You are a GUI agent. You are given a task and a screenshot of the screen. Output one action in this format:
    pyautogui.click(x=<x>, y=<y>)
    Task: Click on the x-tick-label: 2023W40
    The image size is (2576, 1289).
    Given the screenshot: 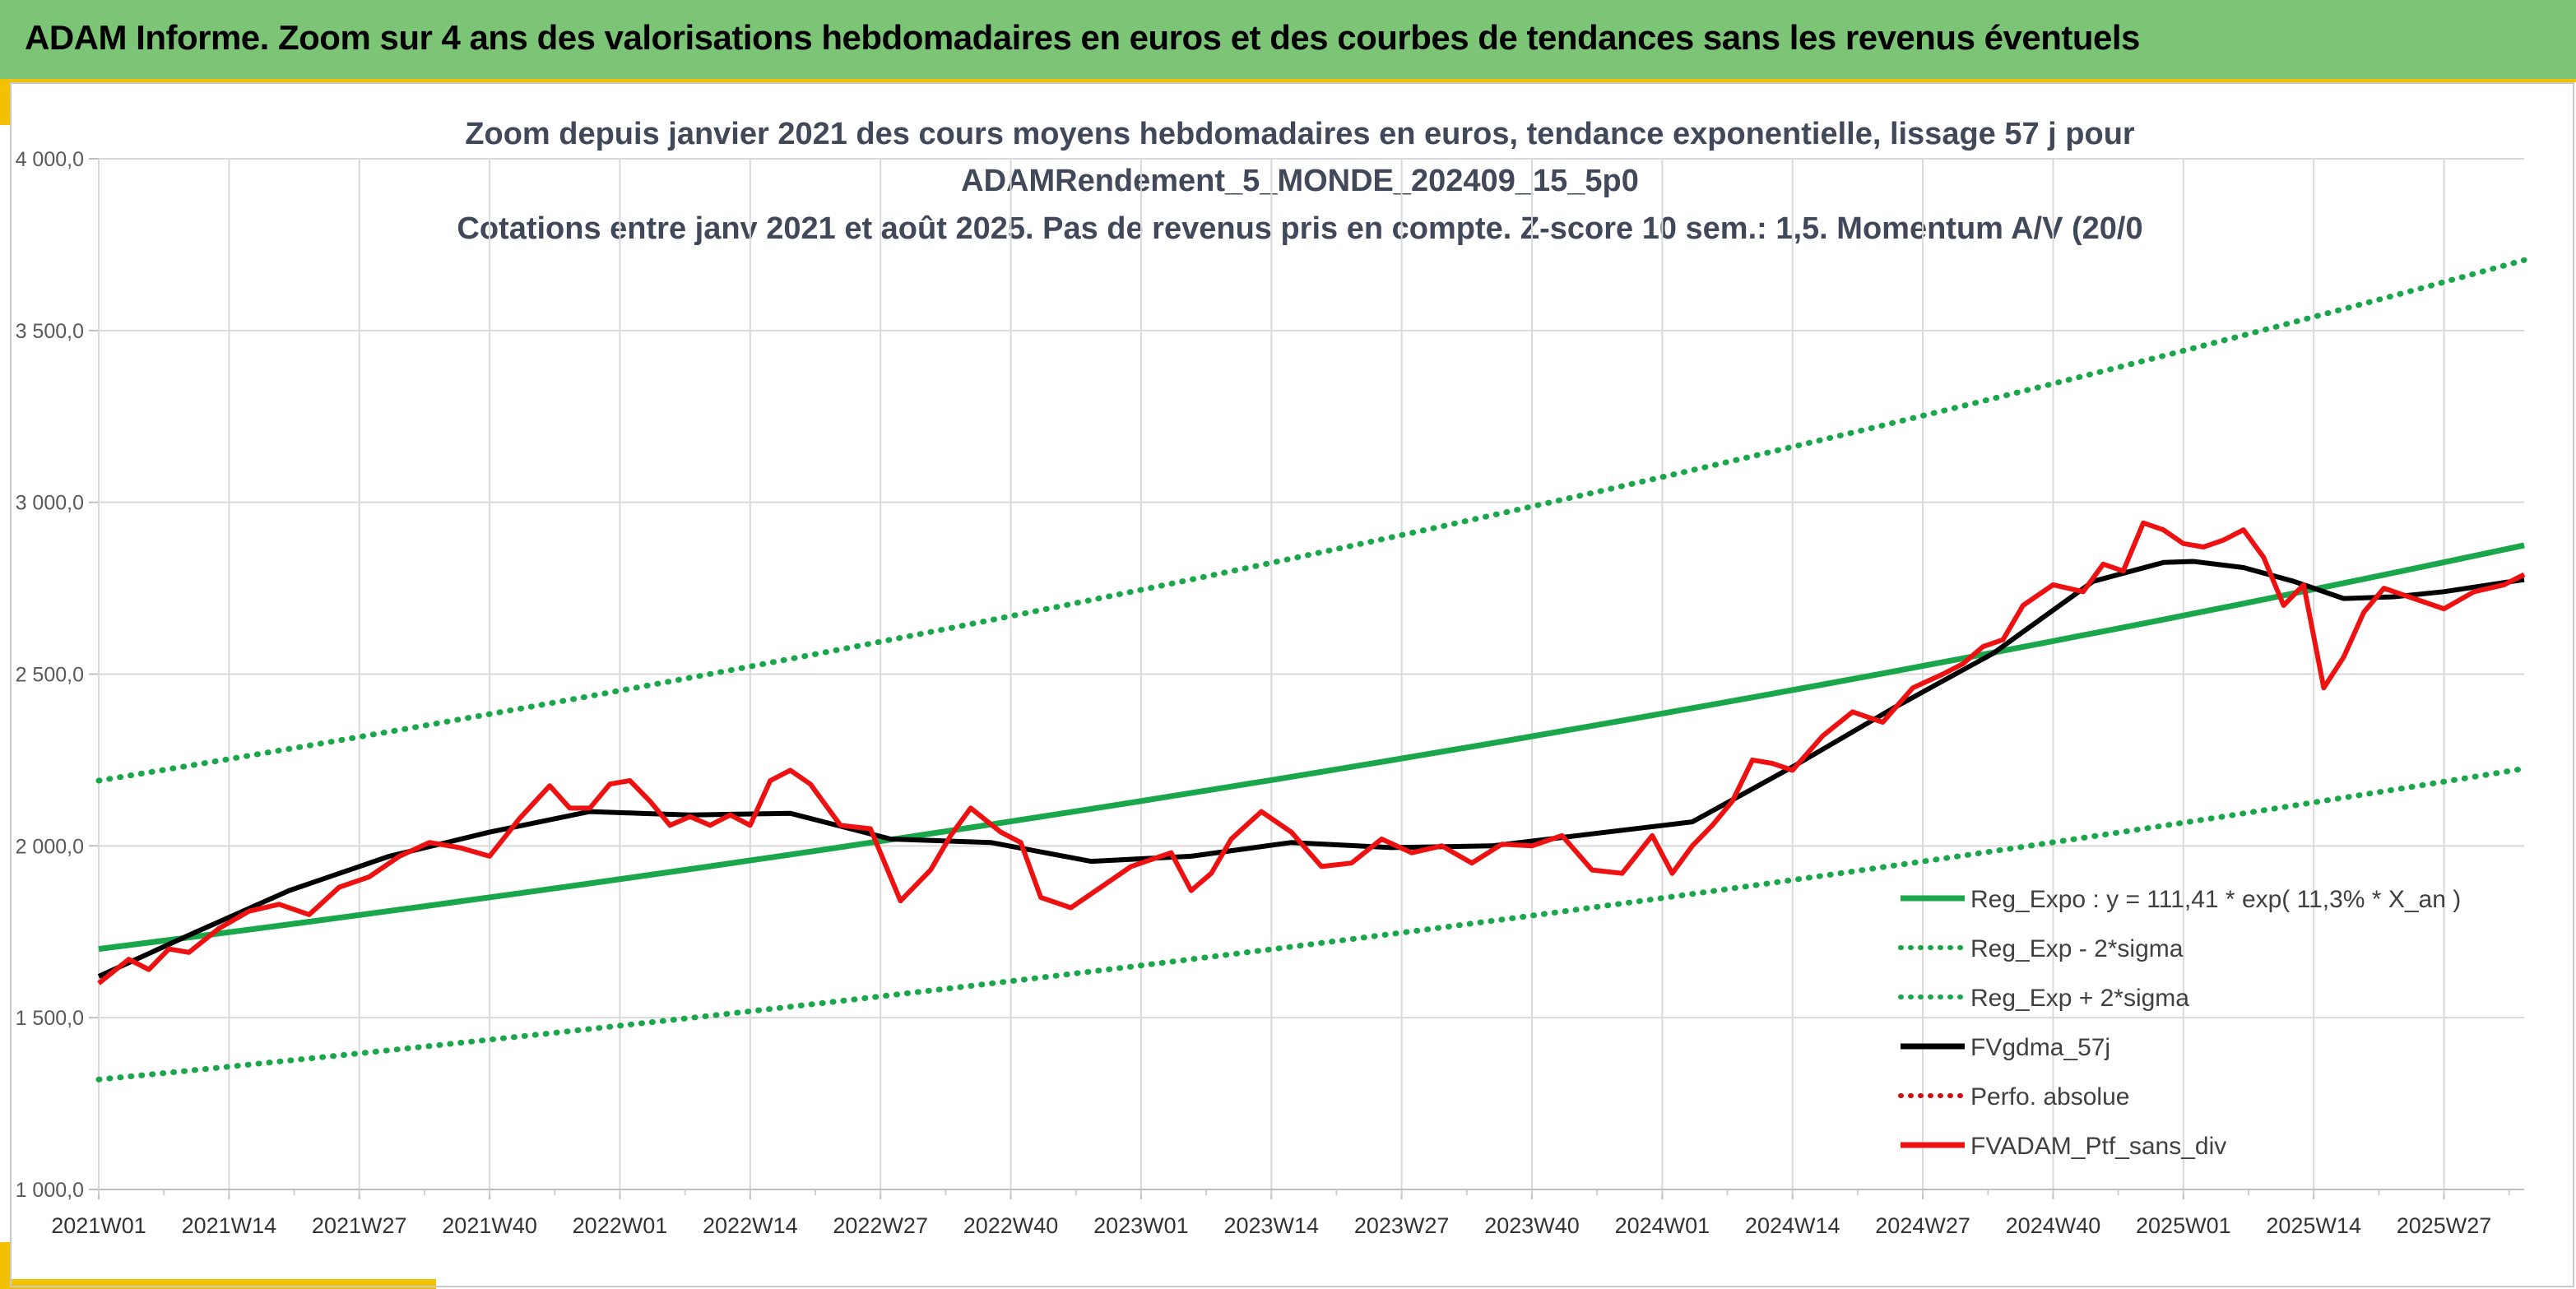 What is the action you would take?
    pyautogui.click(x=1532, y=1225)
    